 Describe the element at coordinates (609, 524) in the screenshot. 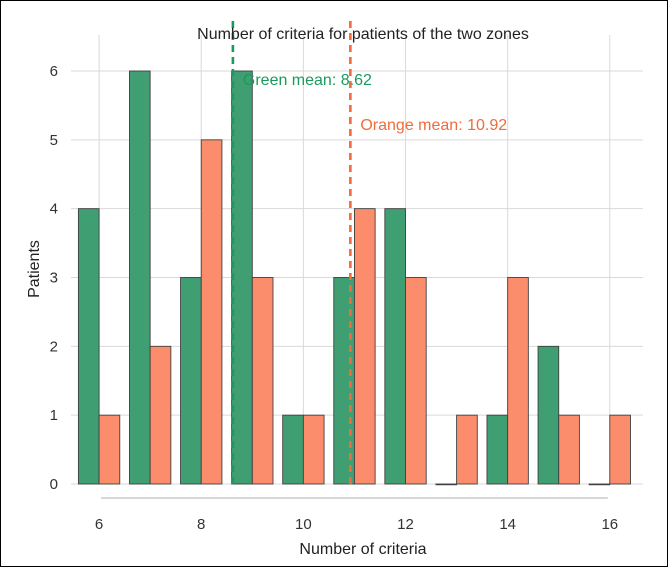

I see `x-tick-label: 16` at that location.